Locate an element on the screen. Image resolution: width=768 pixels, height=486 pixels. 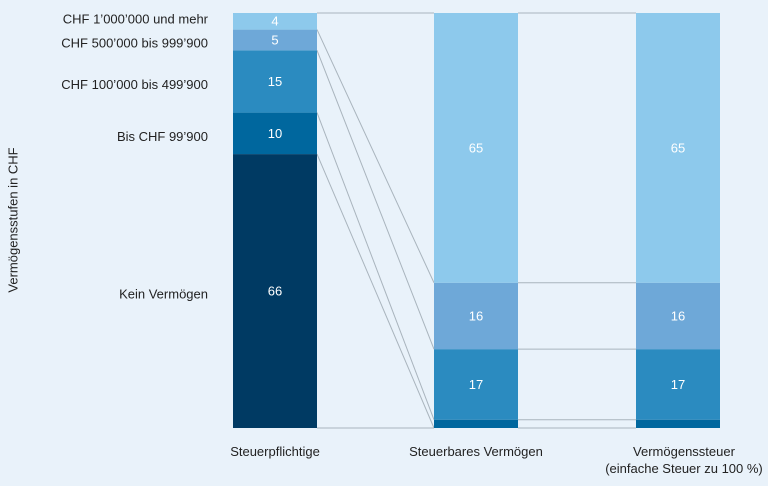
legend-label: CHF 1’000’000 und mehr is located at coordinates (136, 19).